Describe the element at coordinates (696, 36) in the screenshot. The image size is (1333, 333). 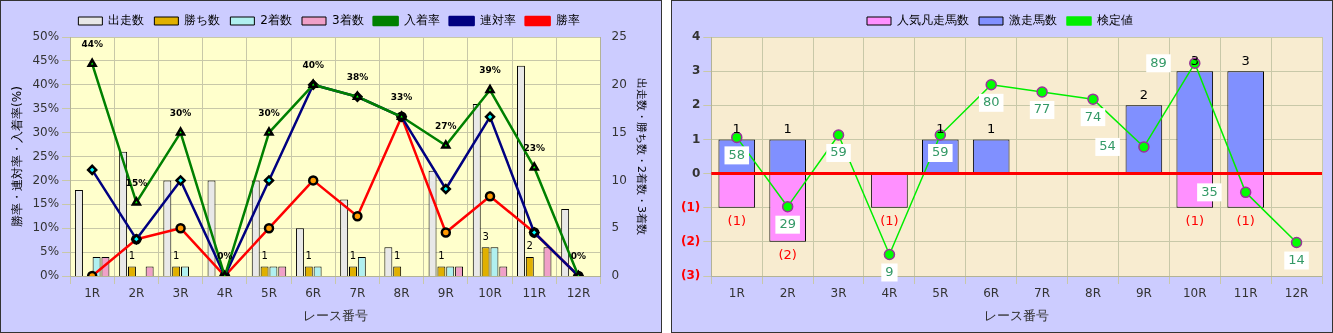
I see `y-tick-label: 4` at that location.